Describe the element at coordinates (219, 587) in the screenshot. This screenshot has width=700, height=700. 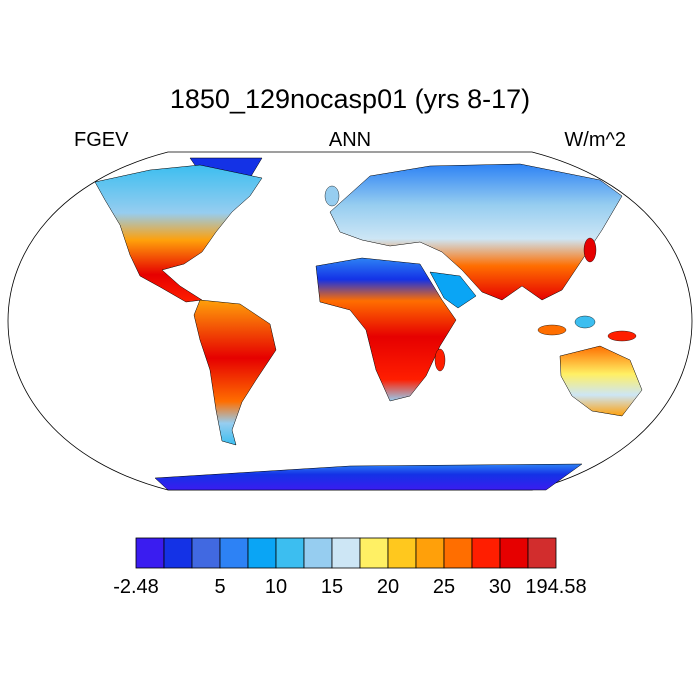
I see `colorbar-label: 5` at that location.